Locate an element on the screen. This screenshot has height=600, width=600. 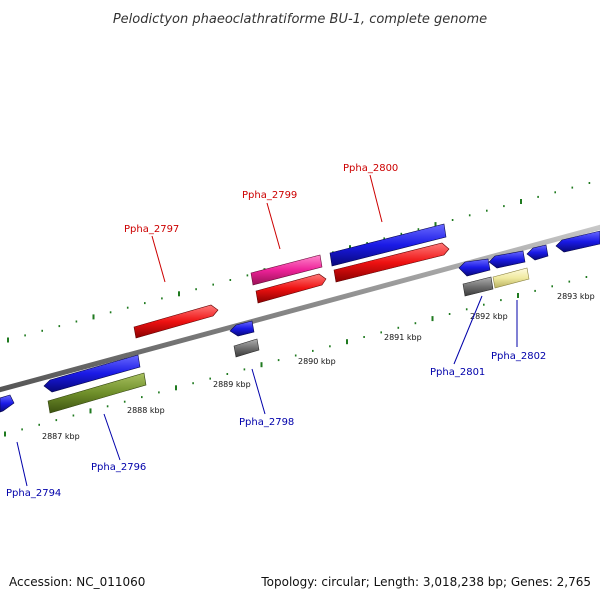
scale-label: 2892 kbp is located at coordinates (489, 316).